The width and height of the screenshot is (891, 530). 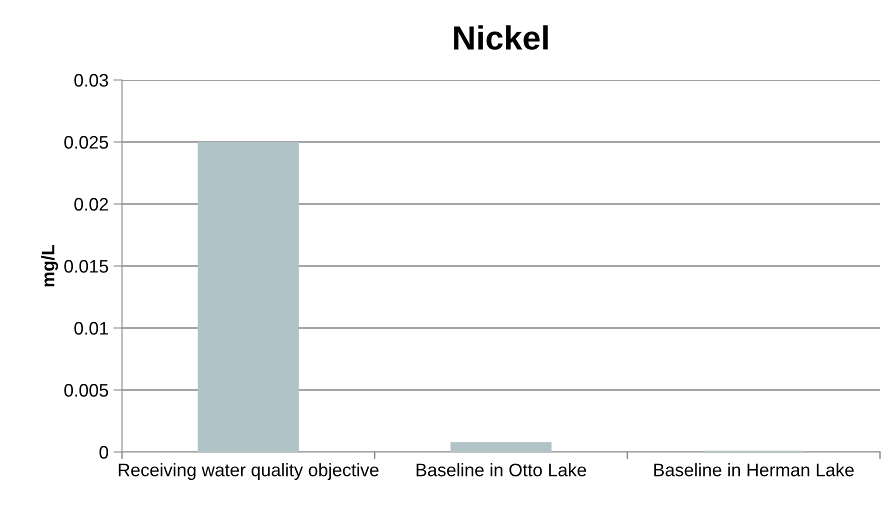 What do you see at coordinates (754, 469) in the screenshot?
I see `x-tick-label: Baseline in Herman Lake` at bounding box center [754, 469].